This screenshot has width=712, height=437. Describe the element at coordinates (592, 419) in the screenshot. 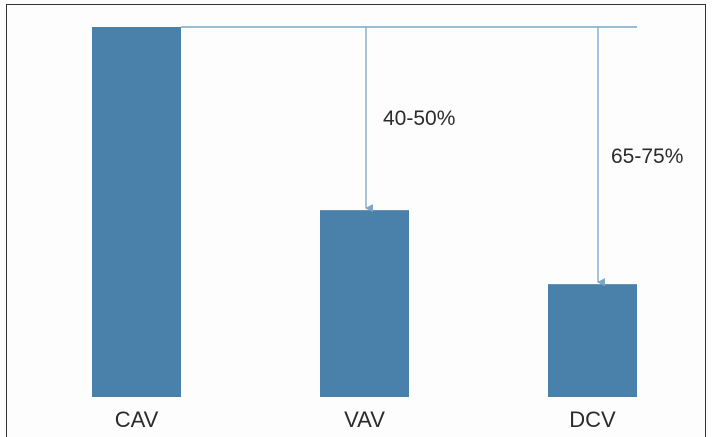

I see `x-tick-label-dcv: DCV` at that location.